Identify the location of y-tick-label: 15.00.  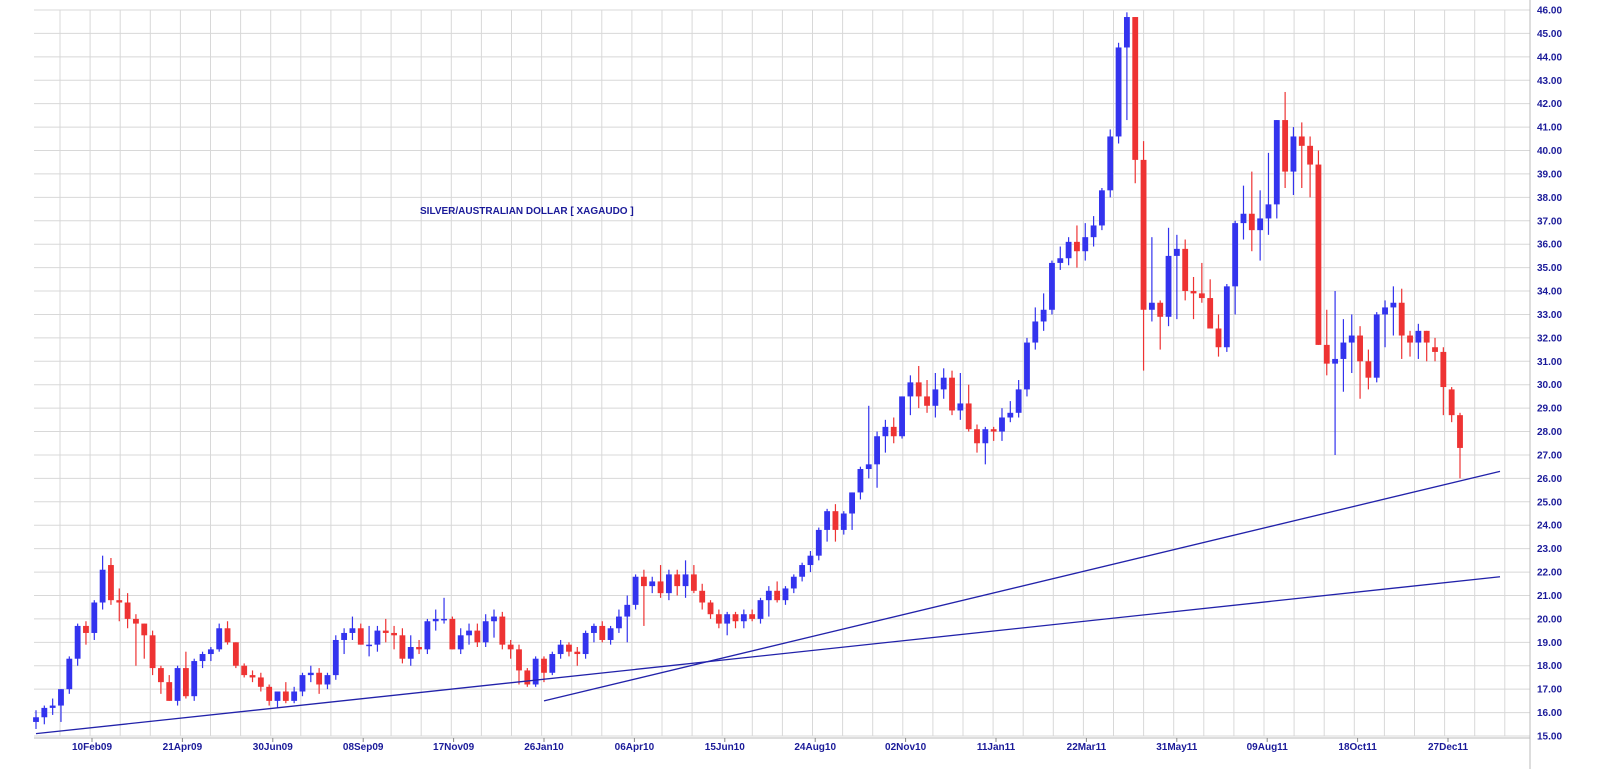
(1549, 737).